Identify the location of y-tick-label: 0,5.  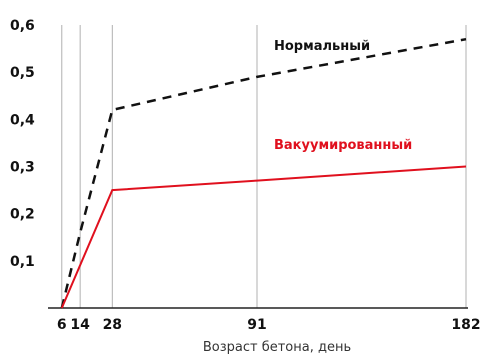
(22, 73).